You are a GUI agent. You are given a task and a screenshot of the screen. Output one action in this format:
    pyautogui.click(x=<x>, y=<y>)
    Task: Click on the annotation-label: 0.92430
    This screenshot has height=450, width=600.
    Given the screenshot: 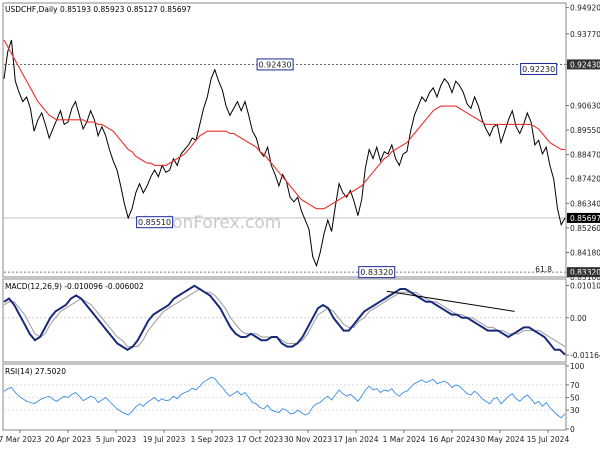 What is the action you would take?
    pyautogui.click(x=275, y=64)
    